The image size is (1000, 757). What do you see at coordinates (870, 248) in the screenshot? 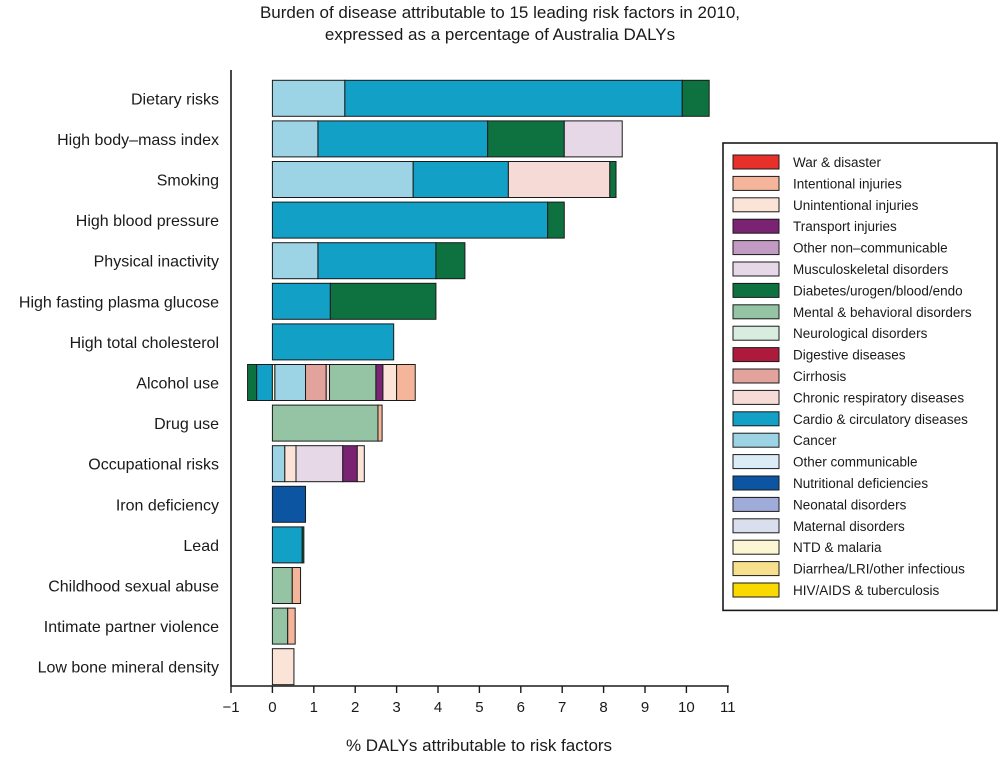
I see `legend-label: Other non–communicable` at bounding box center [870, 248].